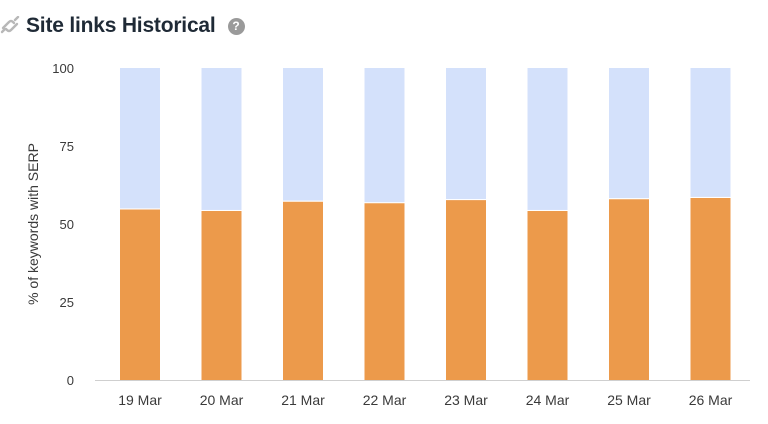 This screenshot has width=768, height=424. I want to click on y-axis-ticks: 0 25 50 75 100, so click(63, 224).